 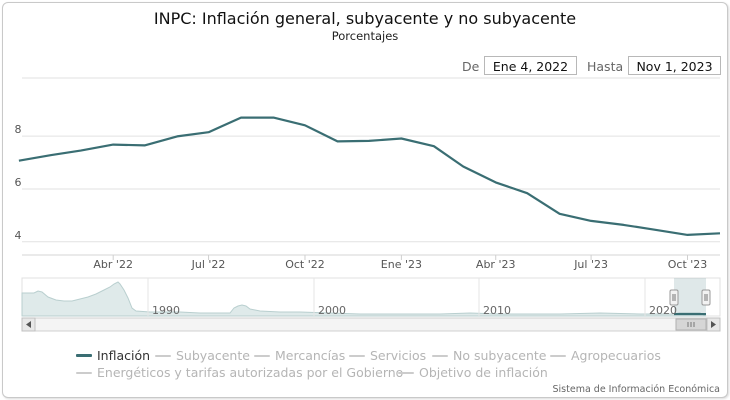 I want to click on y-tick-label: 6, so click(x=18, y=182).